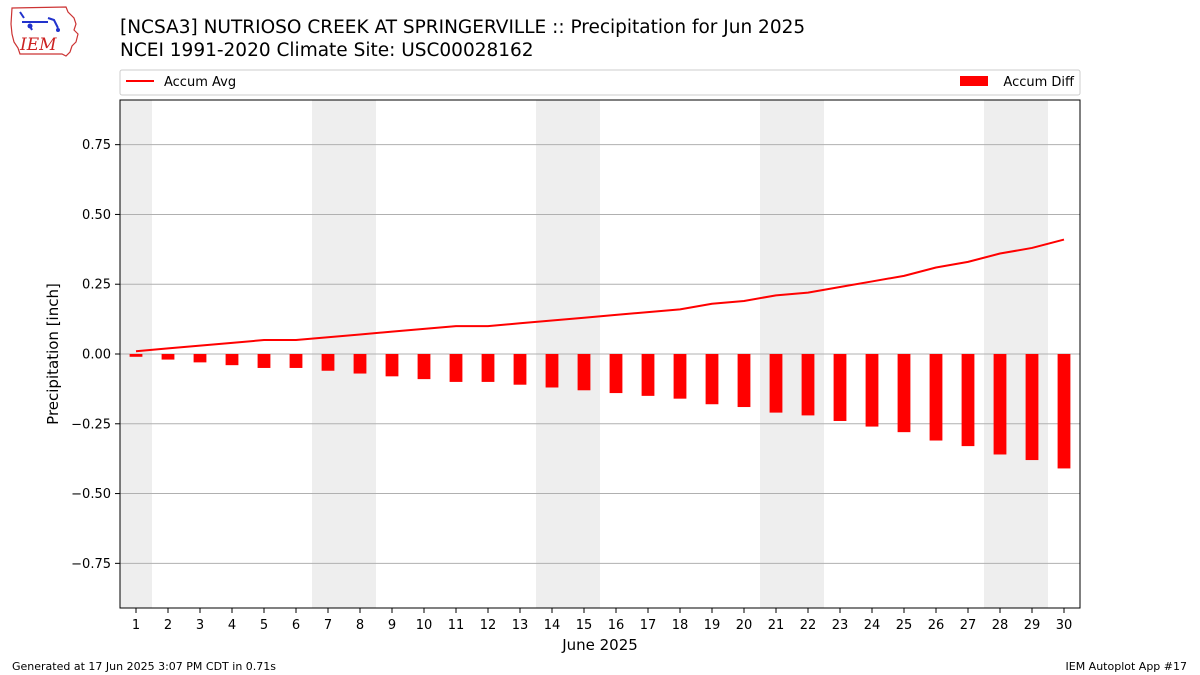 The width and height of the screenshot is (1200, 675). I want to click on x-tick-label: 18, so click(680, 625).